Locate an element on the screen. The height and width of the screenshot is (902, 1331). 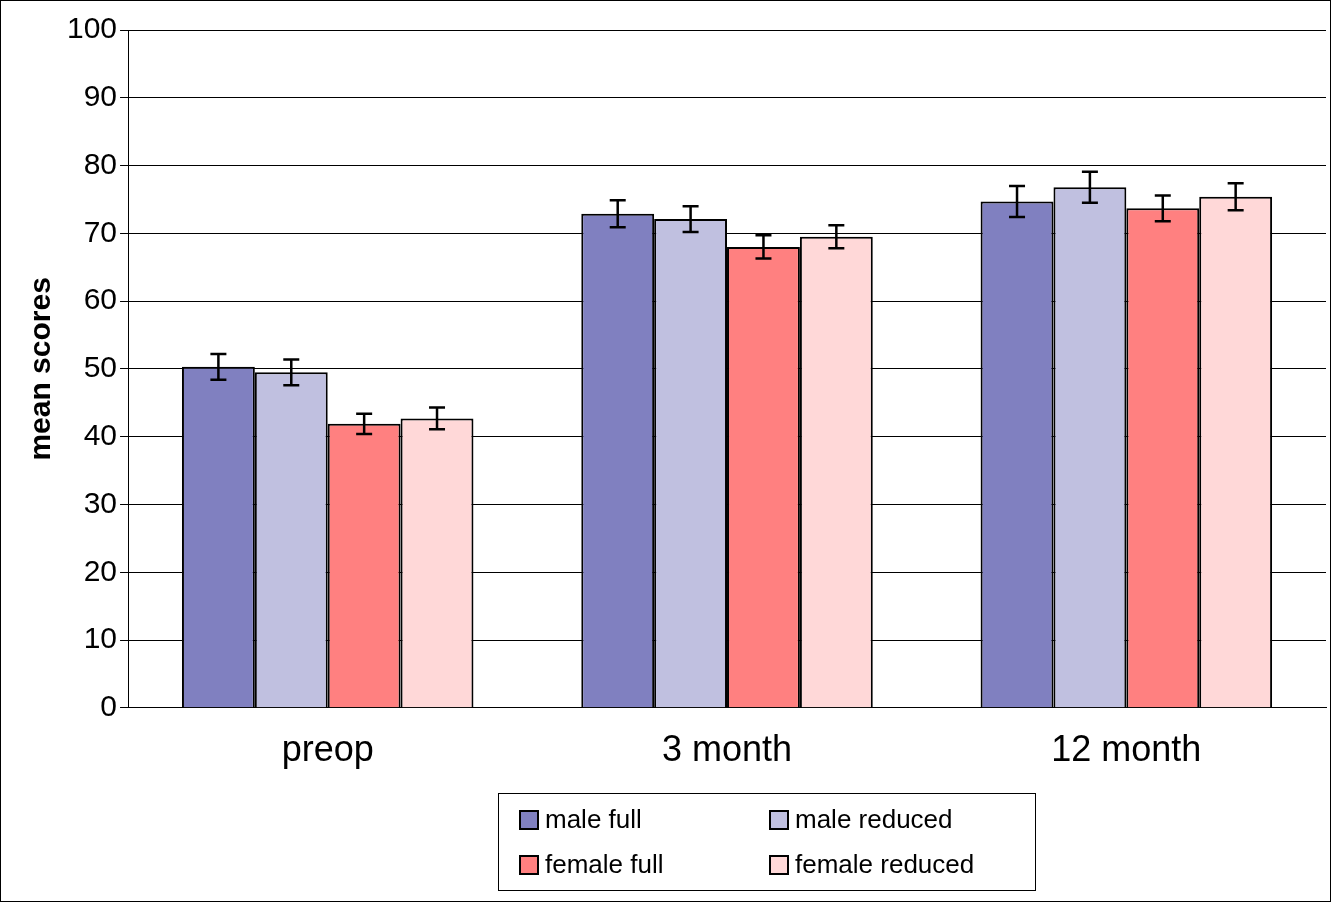
legend-label: female full is located at coordinates (604, 864).